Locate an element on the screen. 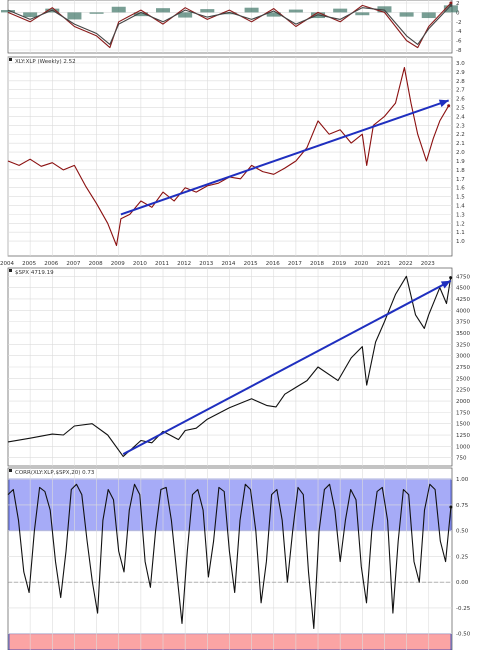 The width and height of the screenshot is (480, 650). panel-0: 2 0 -2 -4 -6 -8 is located at coordinates (231, 27).